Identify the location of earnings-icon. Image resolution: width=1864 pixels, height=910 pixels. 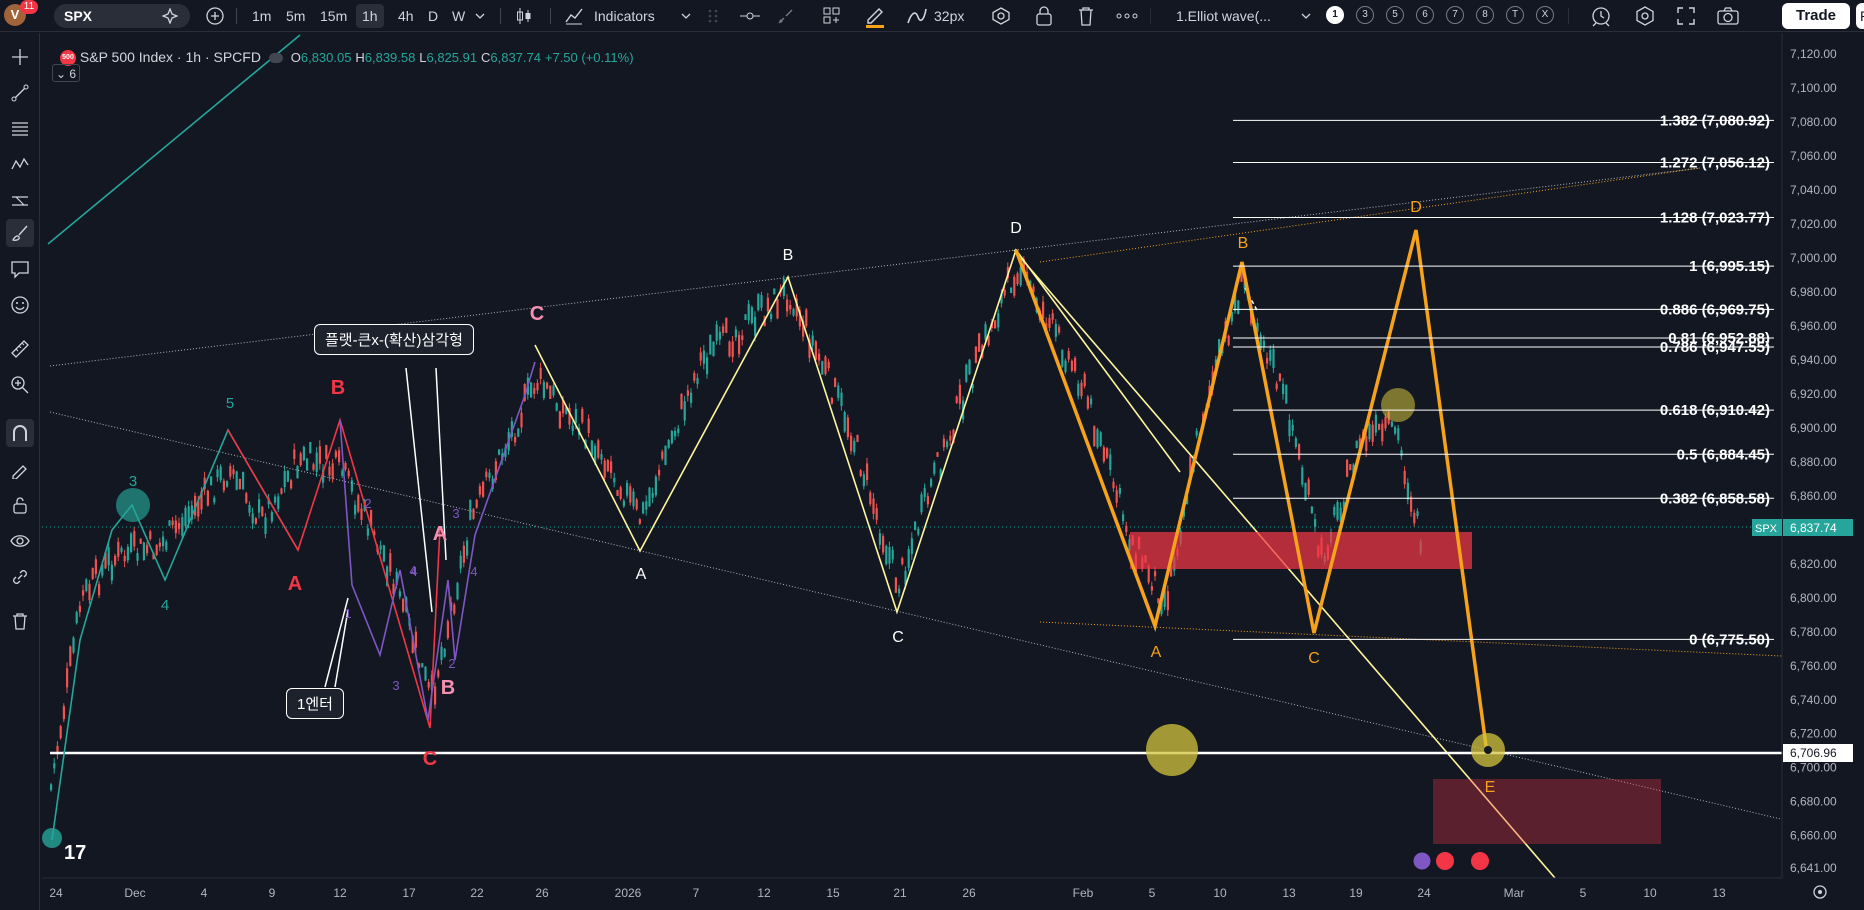
(1422, 861).